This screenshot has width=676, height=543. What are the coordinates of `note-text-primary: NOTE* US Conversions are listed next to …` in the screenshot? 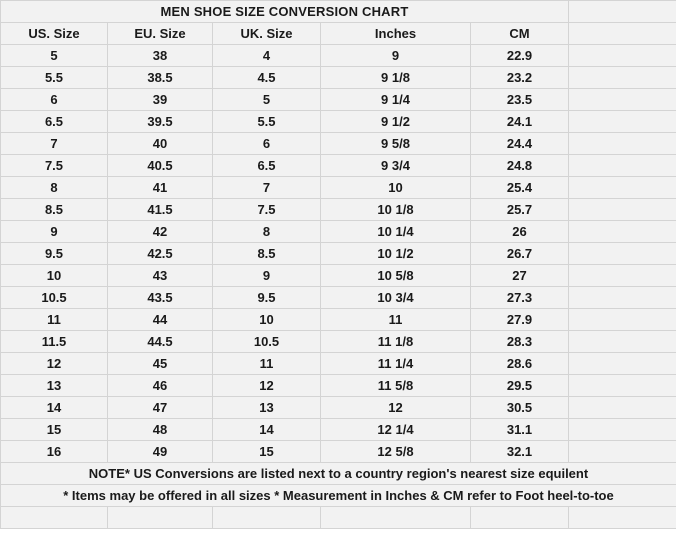 It's located at (338, 473).